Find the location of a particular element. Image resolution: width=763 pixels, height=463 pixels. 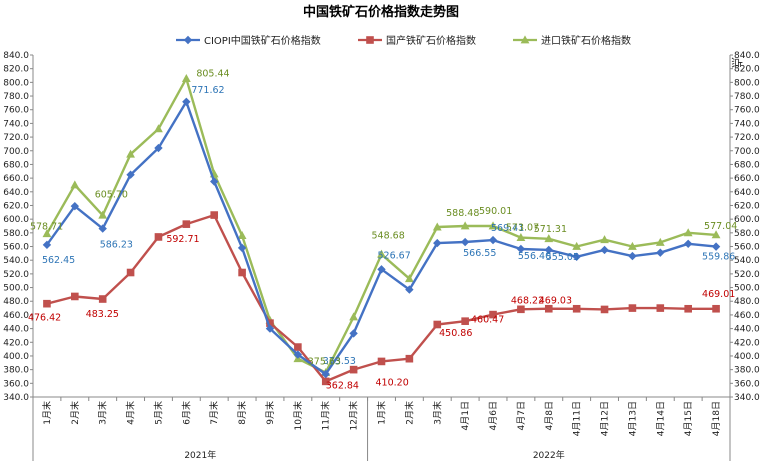

x-tick-label: 2月末 is located at coordinates (75, 413).